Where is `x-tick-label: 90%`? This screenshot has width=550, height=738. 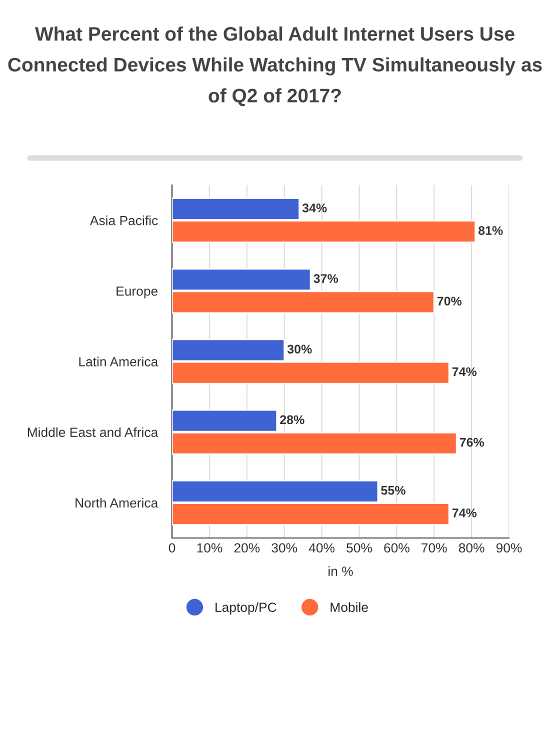 x-tick-label: 90% is located at coordinates (509, 548).